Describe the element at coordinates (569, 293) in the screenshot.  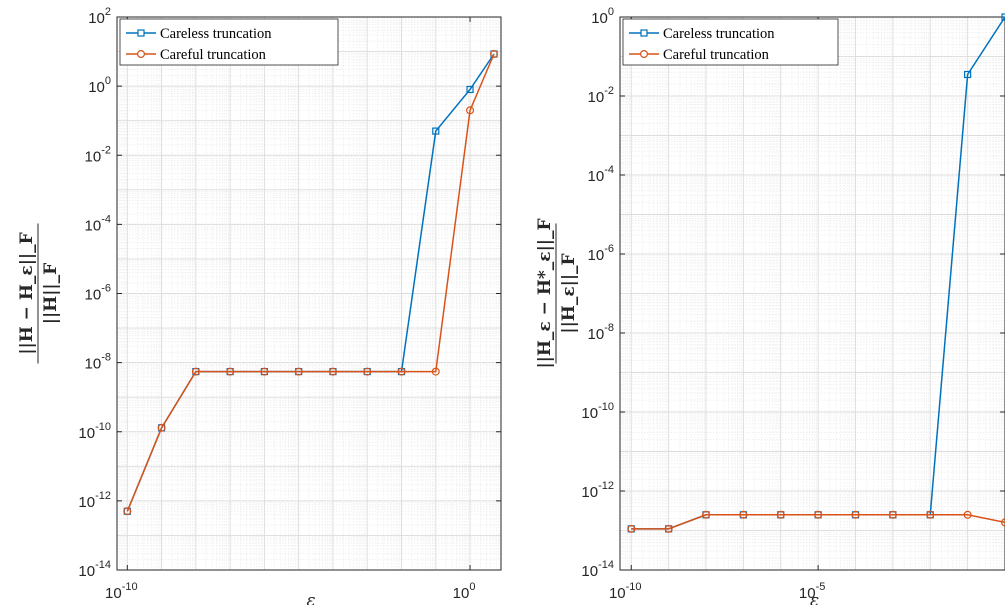
I see `y-label-denominator: ||H_ε||_F` at that location.